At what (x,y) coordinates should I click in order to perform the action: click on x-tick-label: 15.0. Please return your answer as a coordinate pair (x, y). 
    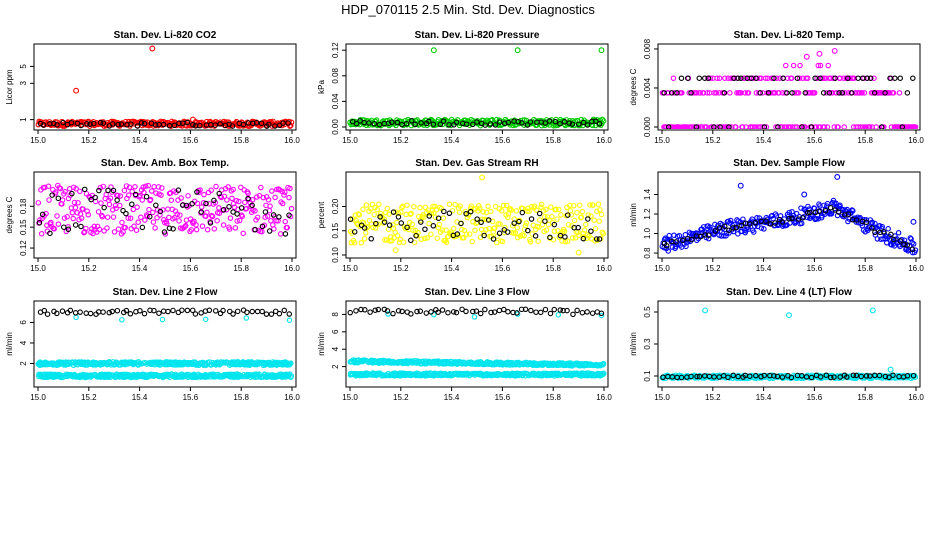
    Looking at the image, I should click on (350, 397).